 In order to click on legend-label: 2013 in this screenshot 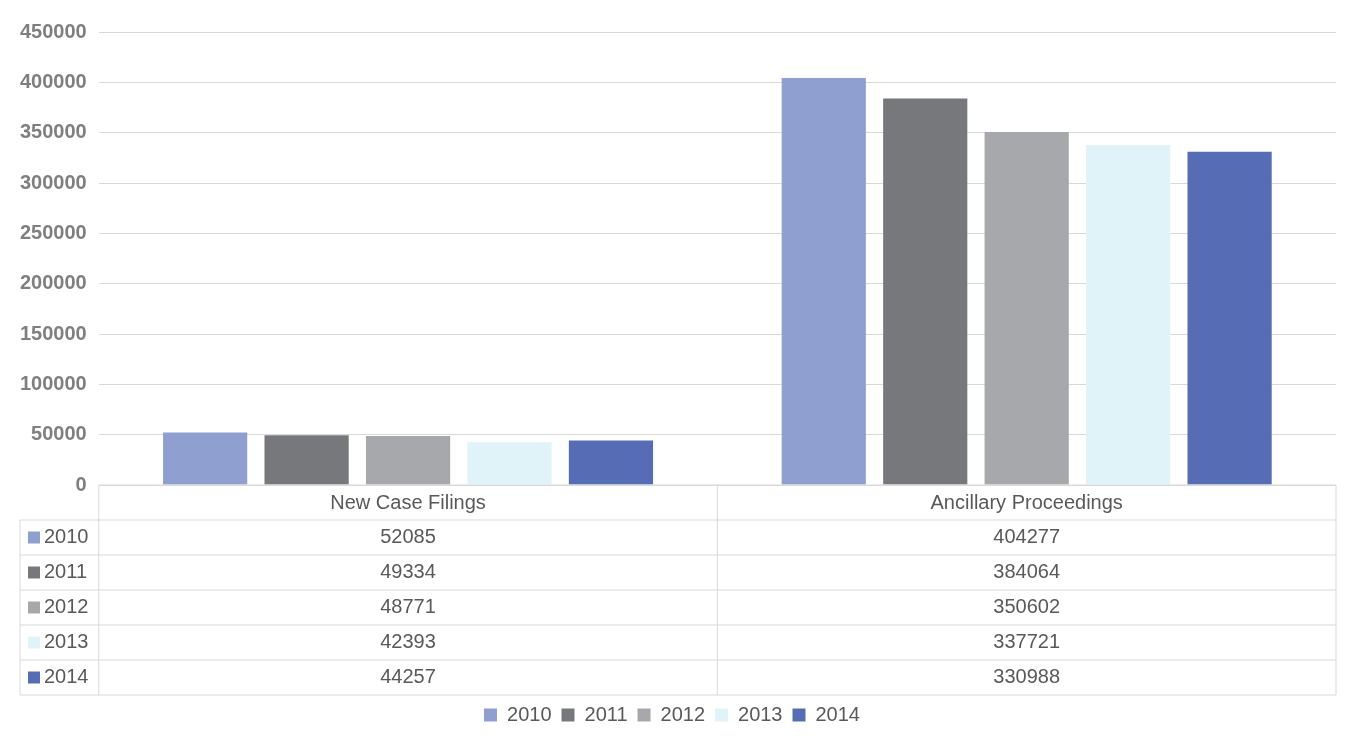, I will do `click(760, 713)`.